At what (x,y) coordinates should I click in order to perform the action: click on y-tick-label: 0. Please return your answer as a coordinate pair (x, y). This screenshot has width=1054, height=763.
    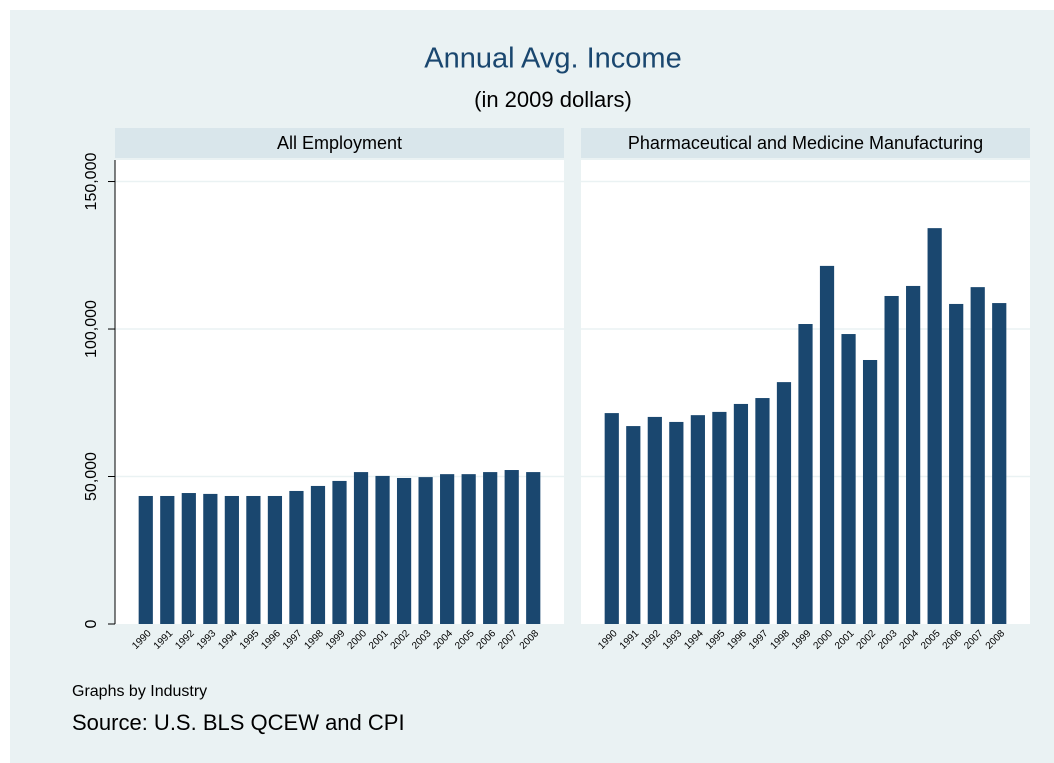
    Looking at the image, I should click on (91, 623).